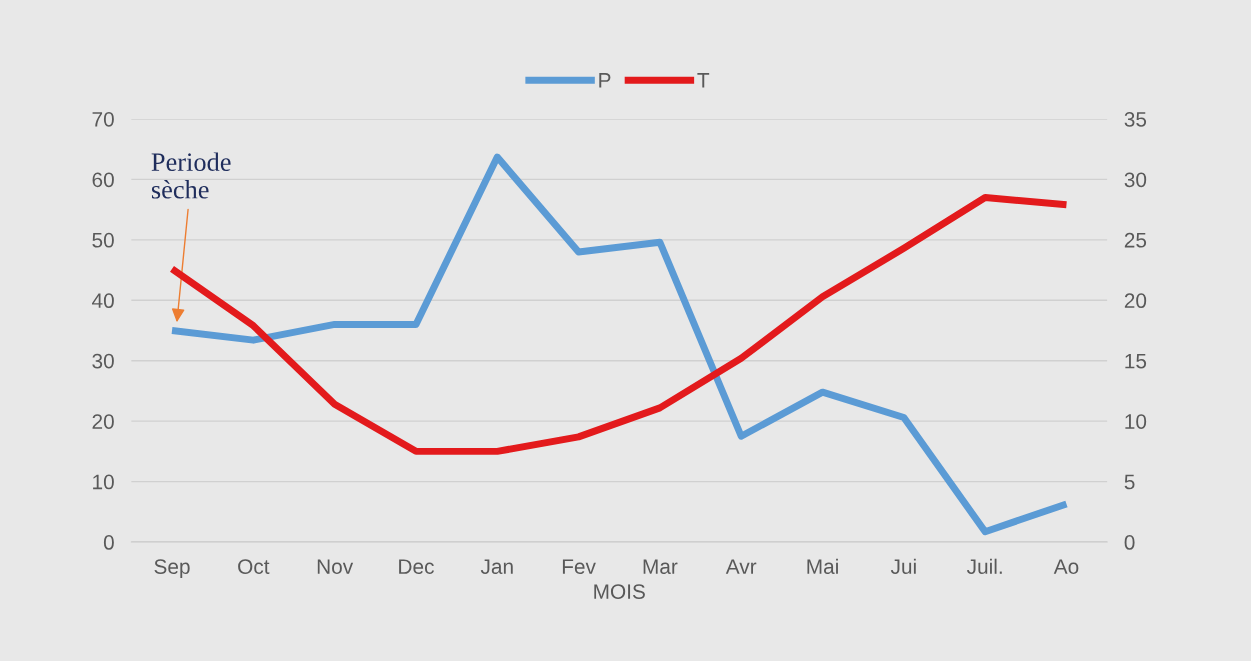  Describe the element at coordinates (108, 542) in the screenshot. I see `y-tick-label: 0` at that location.